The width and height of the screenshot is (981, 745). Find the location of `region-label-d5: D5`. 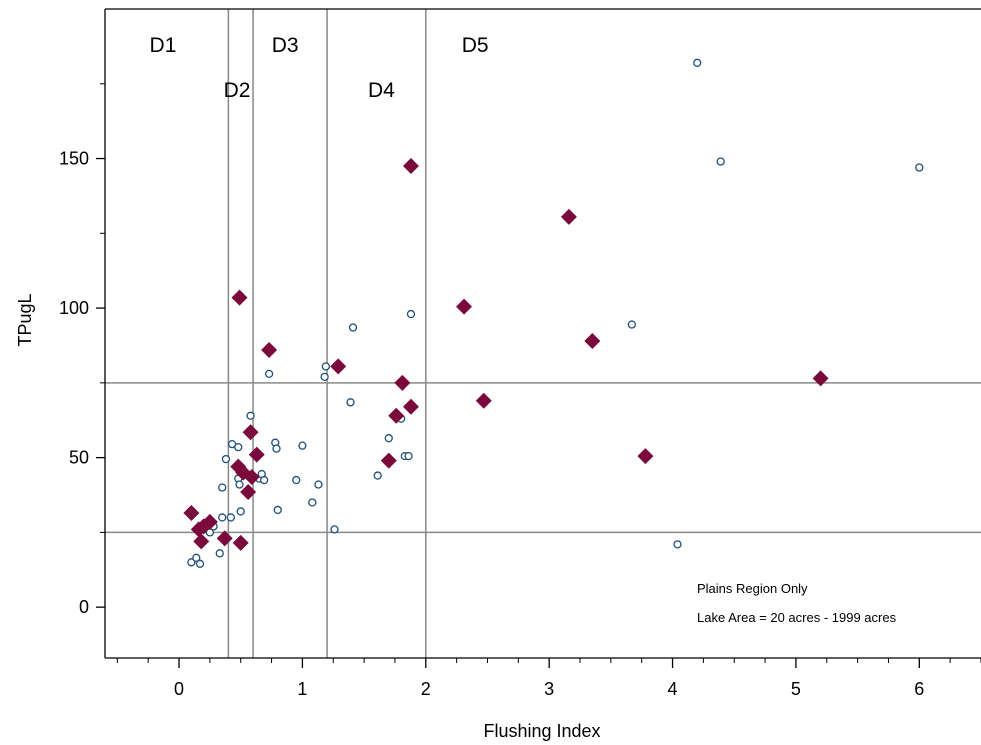

region-label-d5: D5 is located at coordinates (475, 45).